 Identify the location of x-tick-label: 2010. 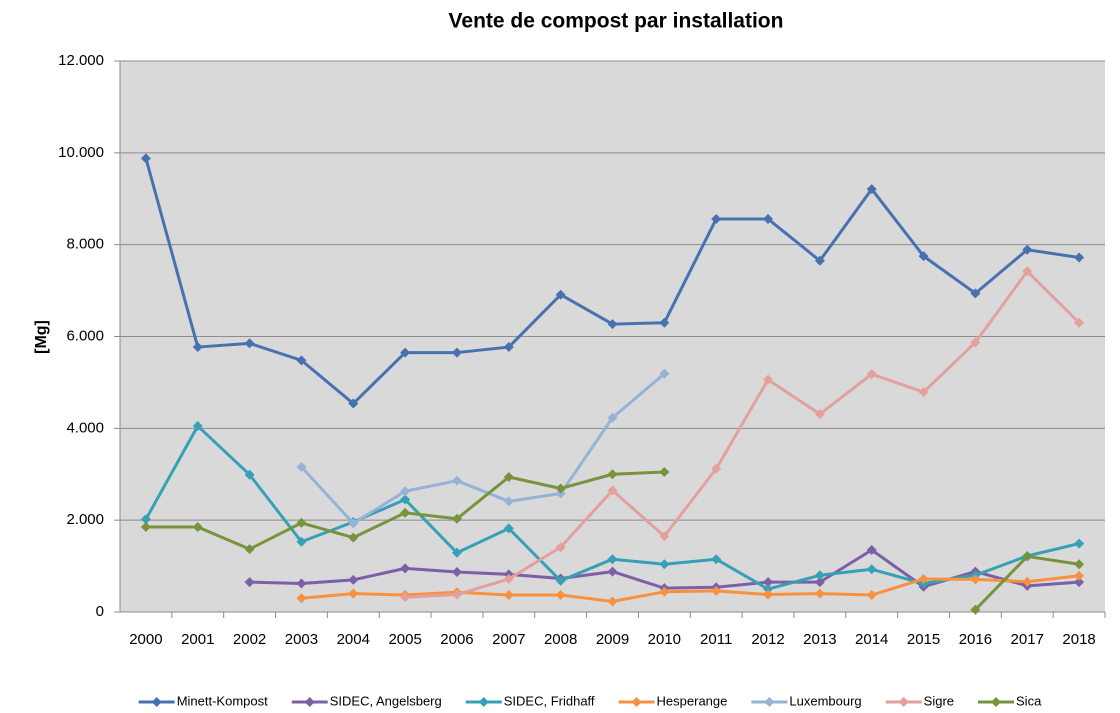
(664, 639).